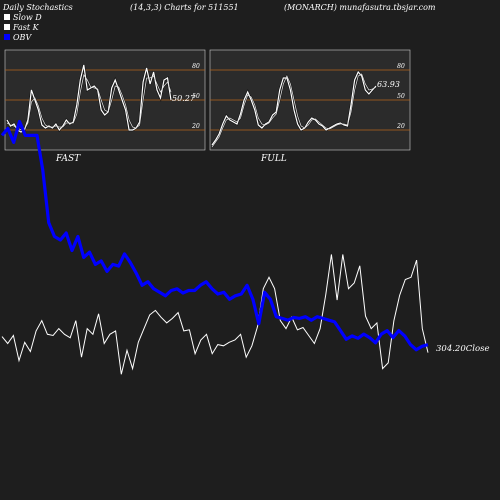 Image resolution: width=500 pixels, height=500 pixels. Describe the element at coordinates (195, 126) in the screenshot. I see `fast-level-label-20: 20` at that location.